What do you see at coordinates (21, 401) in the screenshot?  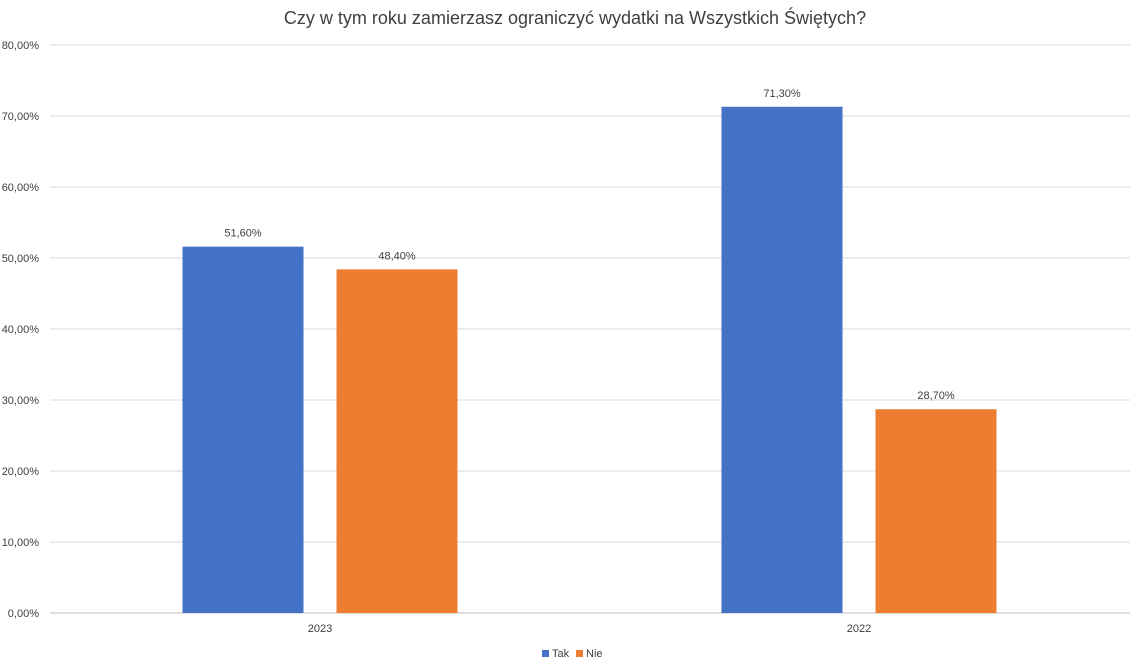 I see `y-tick-label: 30,00%` at bounding box center [21, 401].